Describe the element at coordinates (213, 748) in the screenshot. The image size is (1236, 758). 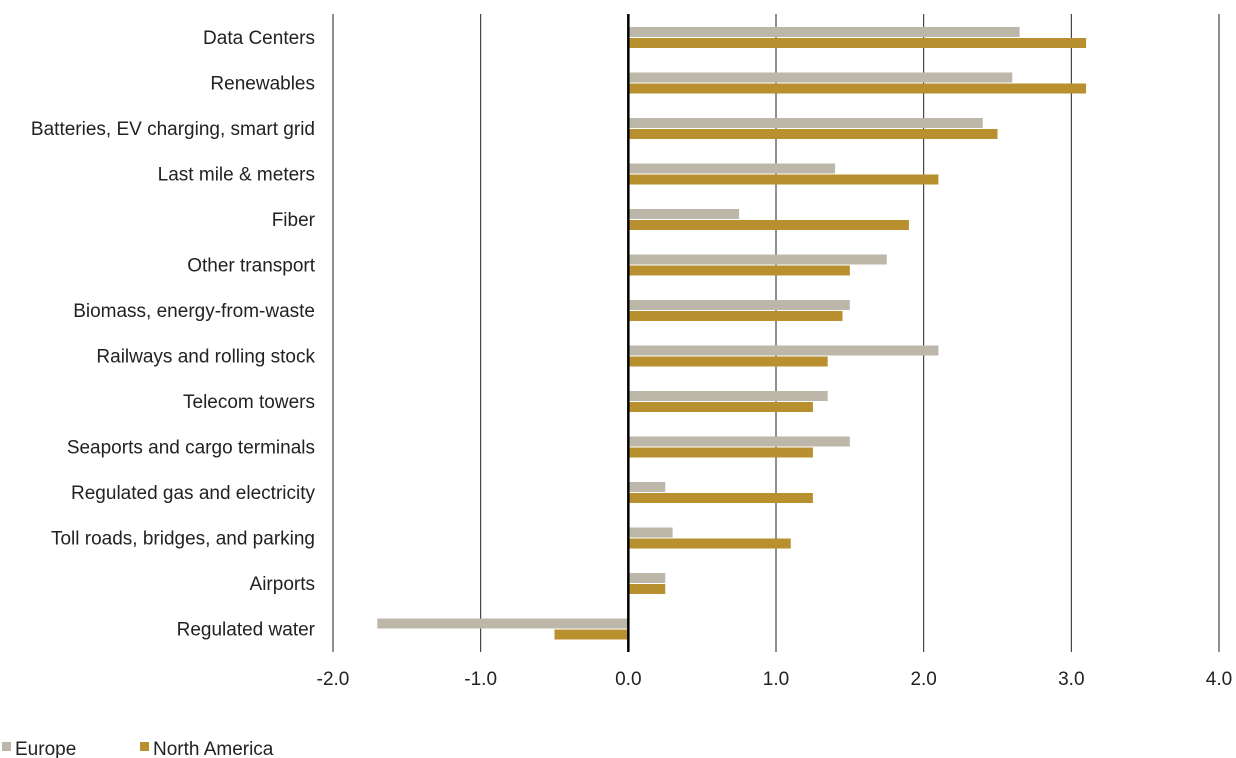
I see `legend-label: North America` at that location.